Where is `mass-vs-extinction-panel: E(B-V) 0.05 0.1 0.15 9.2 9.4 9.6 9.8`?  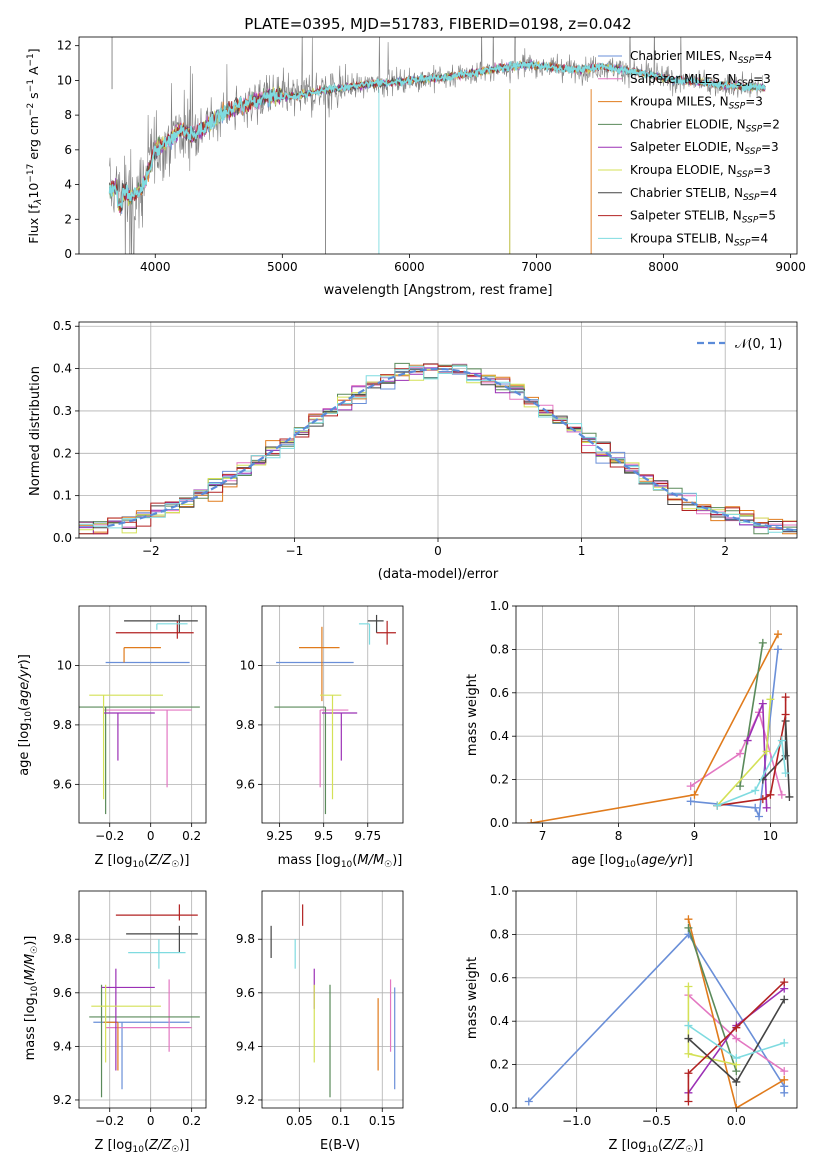 mass-vs-extinction-panel: E(B-V) 0.05 0.1 0.15 9.2 9.4 9.6 9.8 is located at coordinates (320, 1021).